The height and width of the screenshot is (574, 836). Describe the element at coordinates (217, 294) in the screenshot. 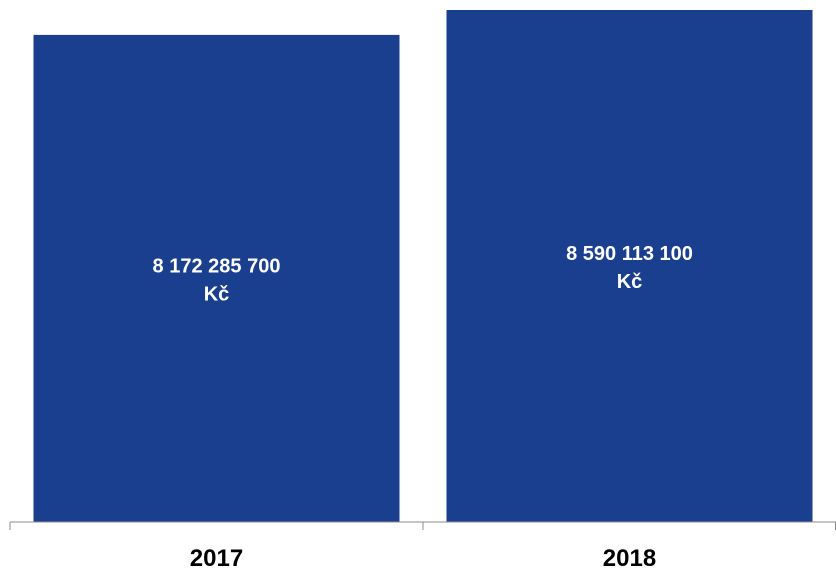

I see `data-label-unit-2017: Kč` at that location.